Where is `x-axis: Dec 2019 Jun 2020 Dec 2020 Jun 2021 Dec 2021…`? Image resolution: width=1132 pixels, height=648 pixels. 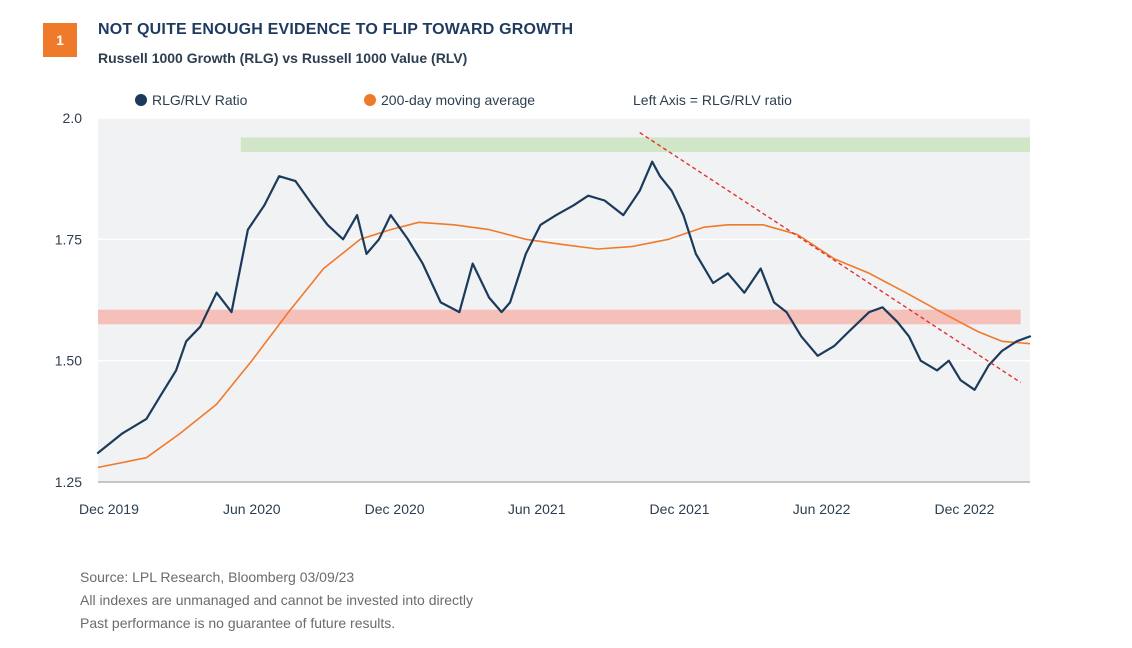
x-axis: Dec 2019 Jun 2020 Dec 2020 Jun 2021 Dec 2021… is located at coordinates (554, 499).